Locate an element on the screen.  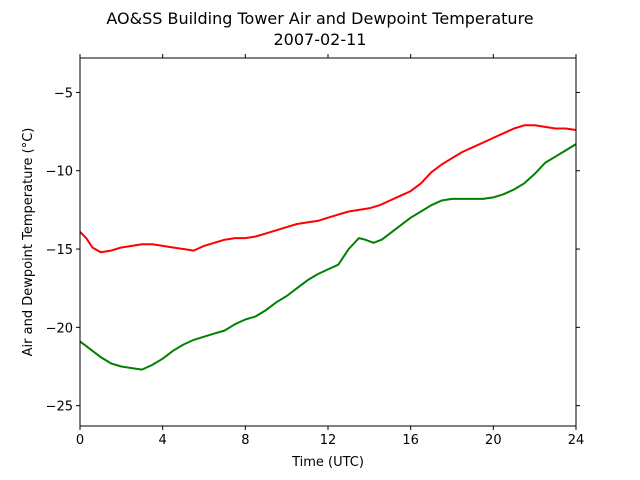
y-tick-label: −5 is located at coordinates (63, 93).